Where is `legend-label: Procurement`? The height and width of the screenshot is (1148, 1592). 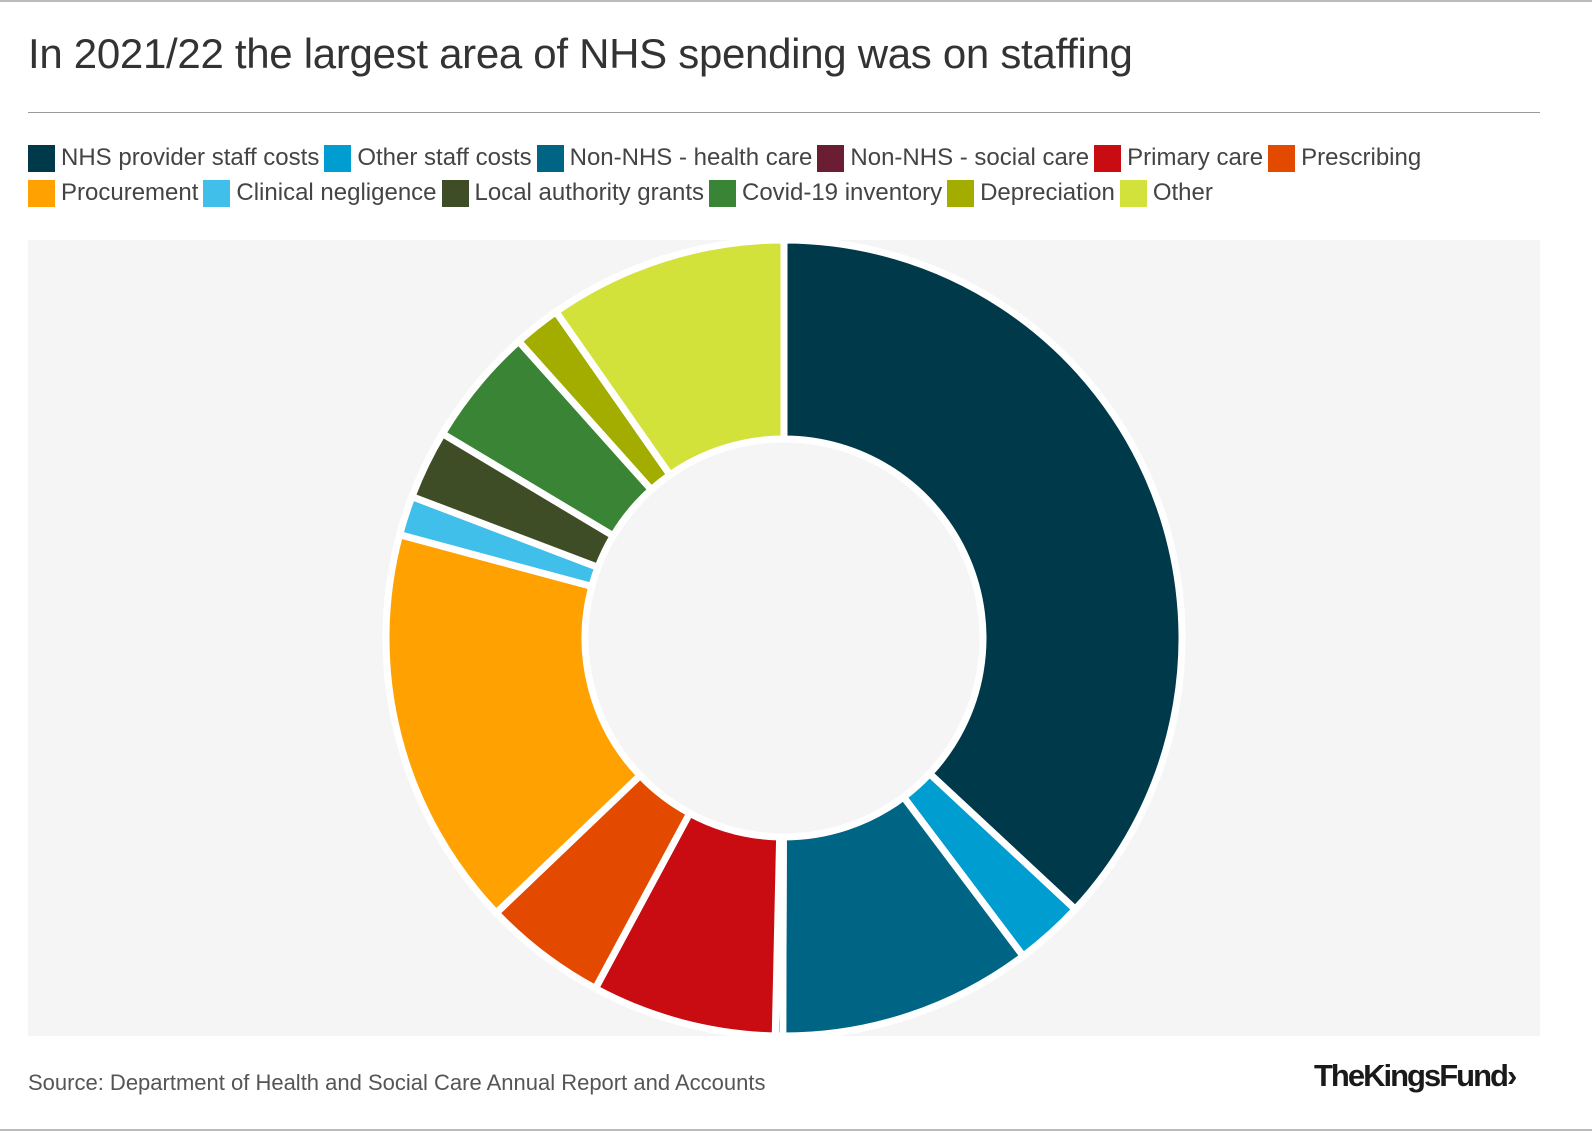
legend-label: Procurement is located at coordinates (130, 192).